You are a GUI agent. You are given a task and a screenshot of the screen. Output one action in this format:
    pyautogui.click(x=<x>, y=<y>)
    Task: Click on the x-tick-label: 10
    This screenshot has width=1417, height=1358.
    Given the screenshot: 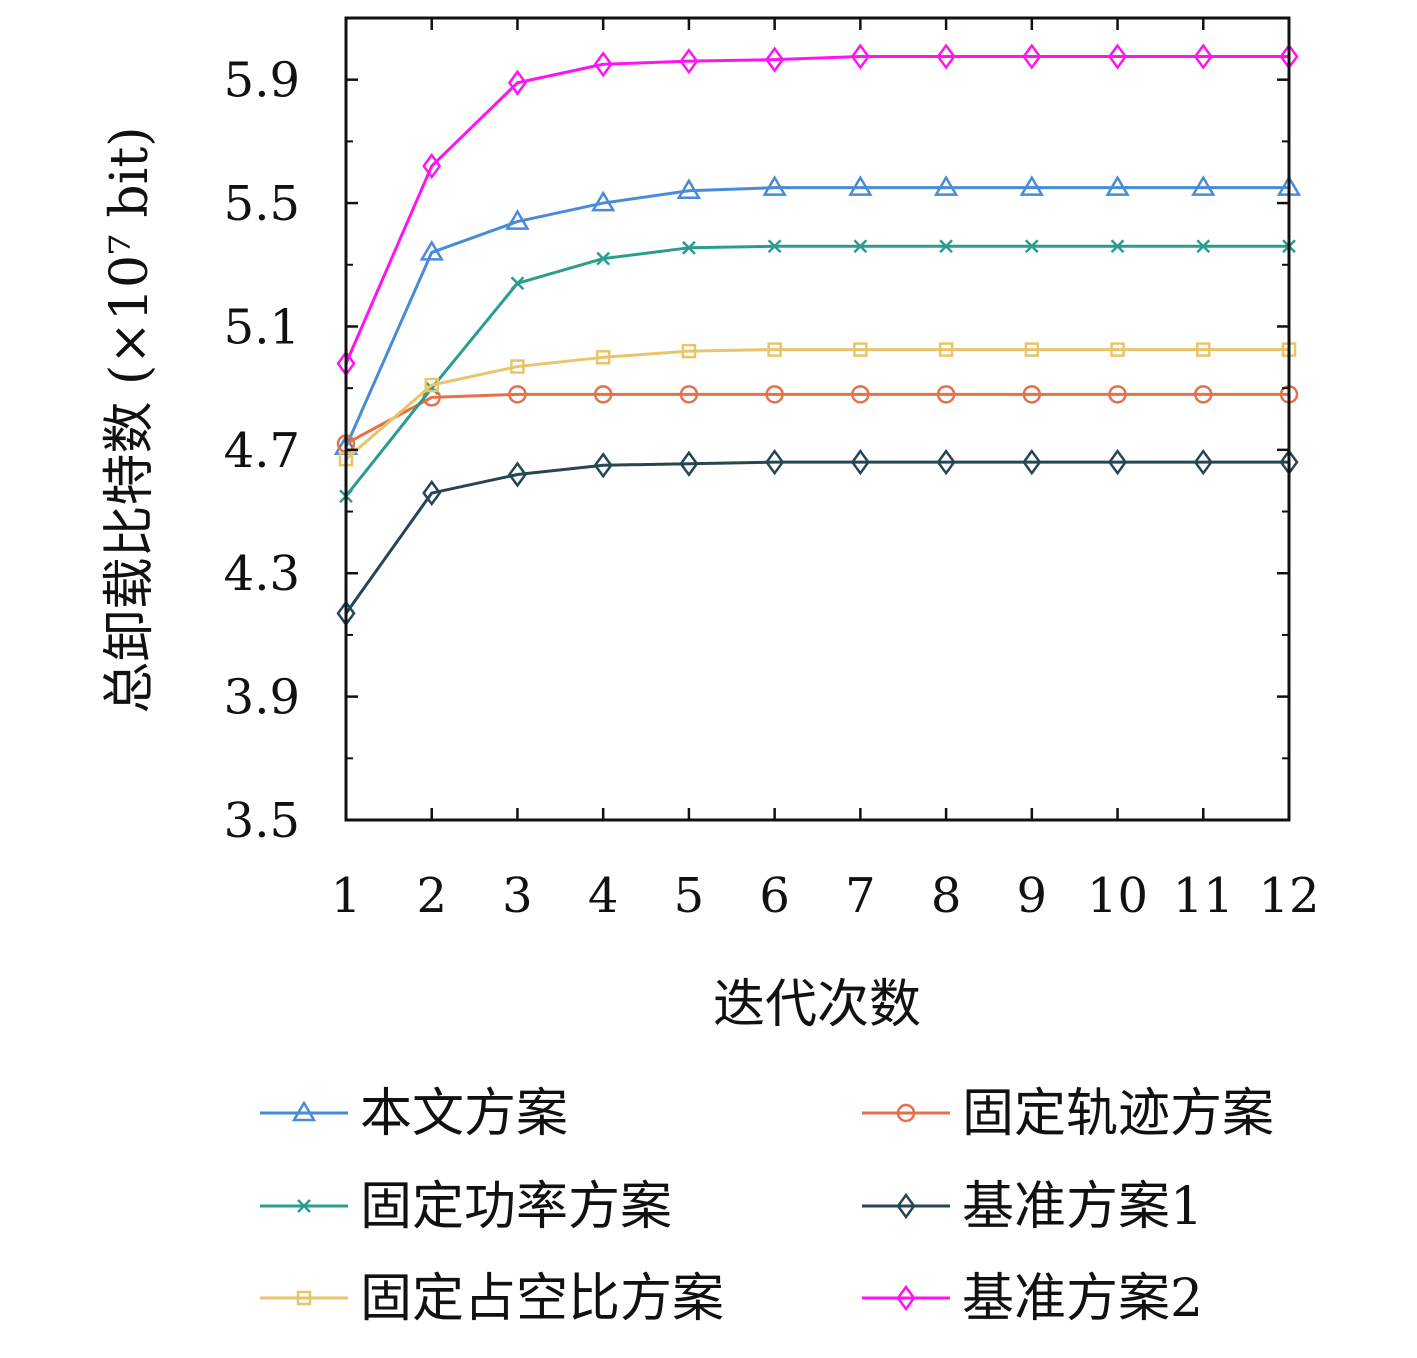 What is the action you would take?
    pyautogui.click(x=1117, y=896)
    